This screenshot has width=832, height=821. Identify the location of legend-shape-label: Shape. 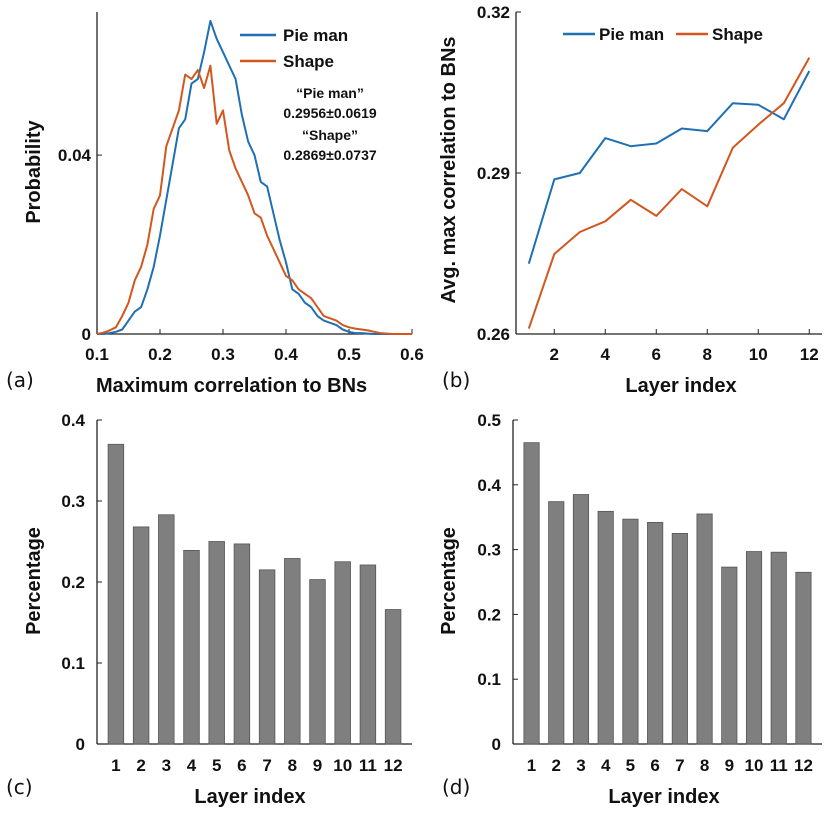
(737, 34).